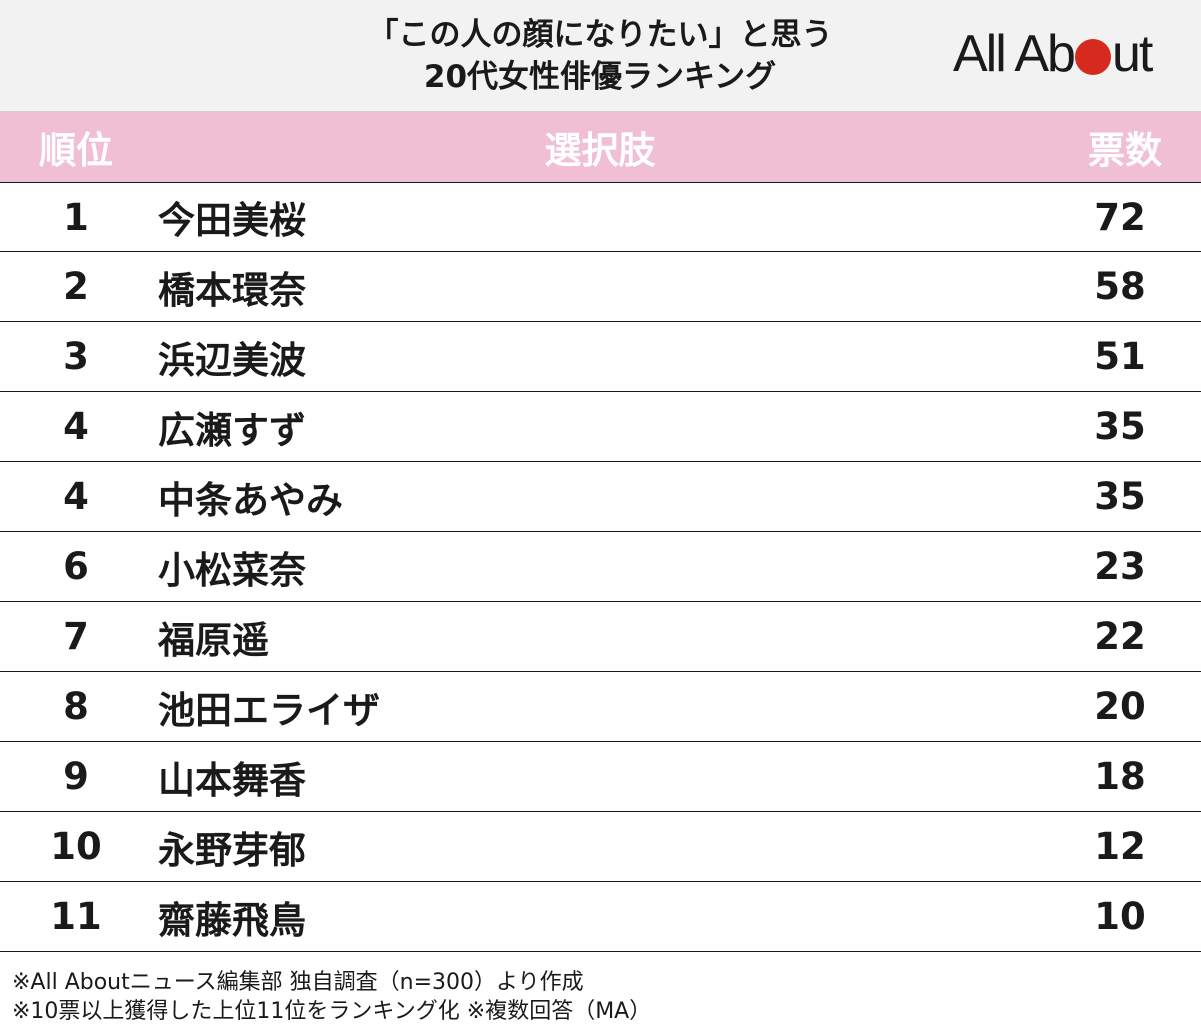 This screenshot has height=1033, width=1201. I want to click on table-row: 2 橋本環奈 58, so click(600, 287).